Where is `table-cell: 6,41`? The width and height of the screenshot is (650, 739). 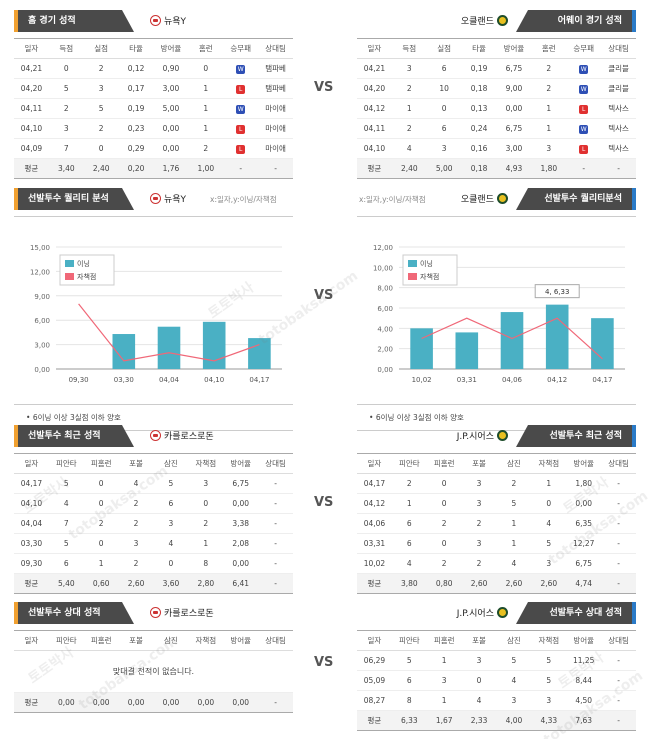
table-cell: 6,41 is located at coordinates (241, 583).